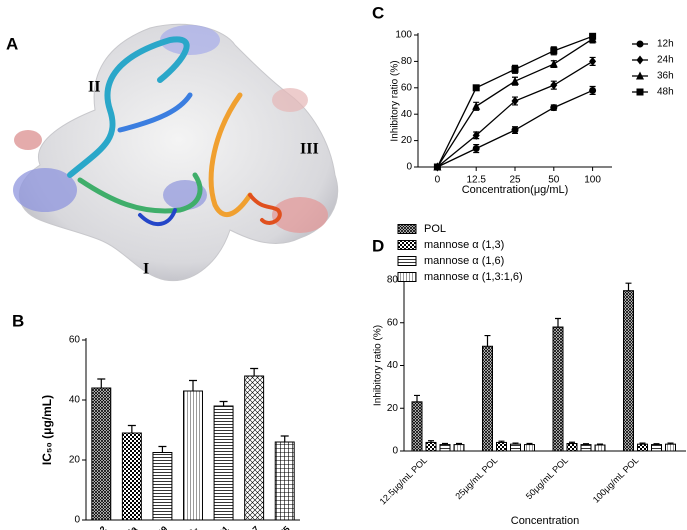 This screenshot has width=687, height=530. What do you see at coordinates (554, 180) in the screenshot?
I see `x-tick-label: 50` at bounding box center [554, 180].